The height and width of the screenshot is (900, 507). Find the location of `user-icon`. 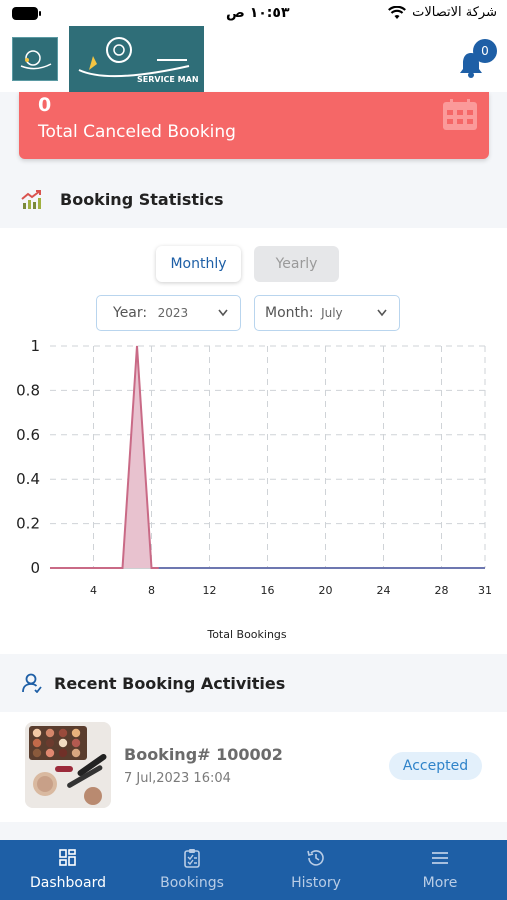

user-icon is located at coordinates (32, 683).